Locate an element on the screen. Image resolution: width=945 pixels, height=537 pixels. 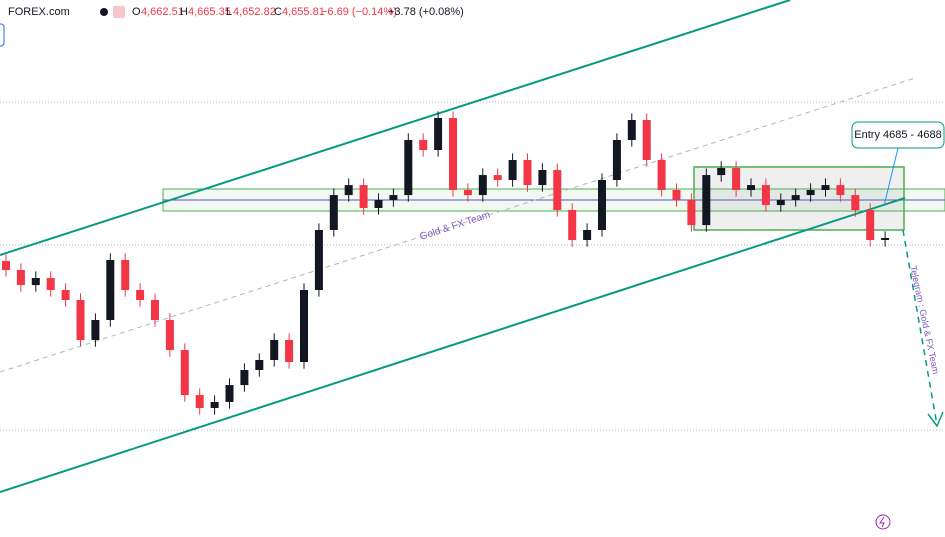
change: −6.69 (−0.14%) is located at coordinates (359, 12).